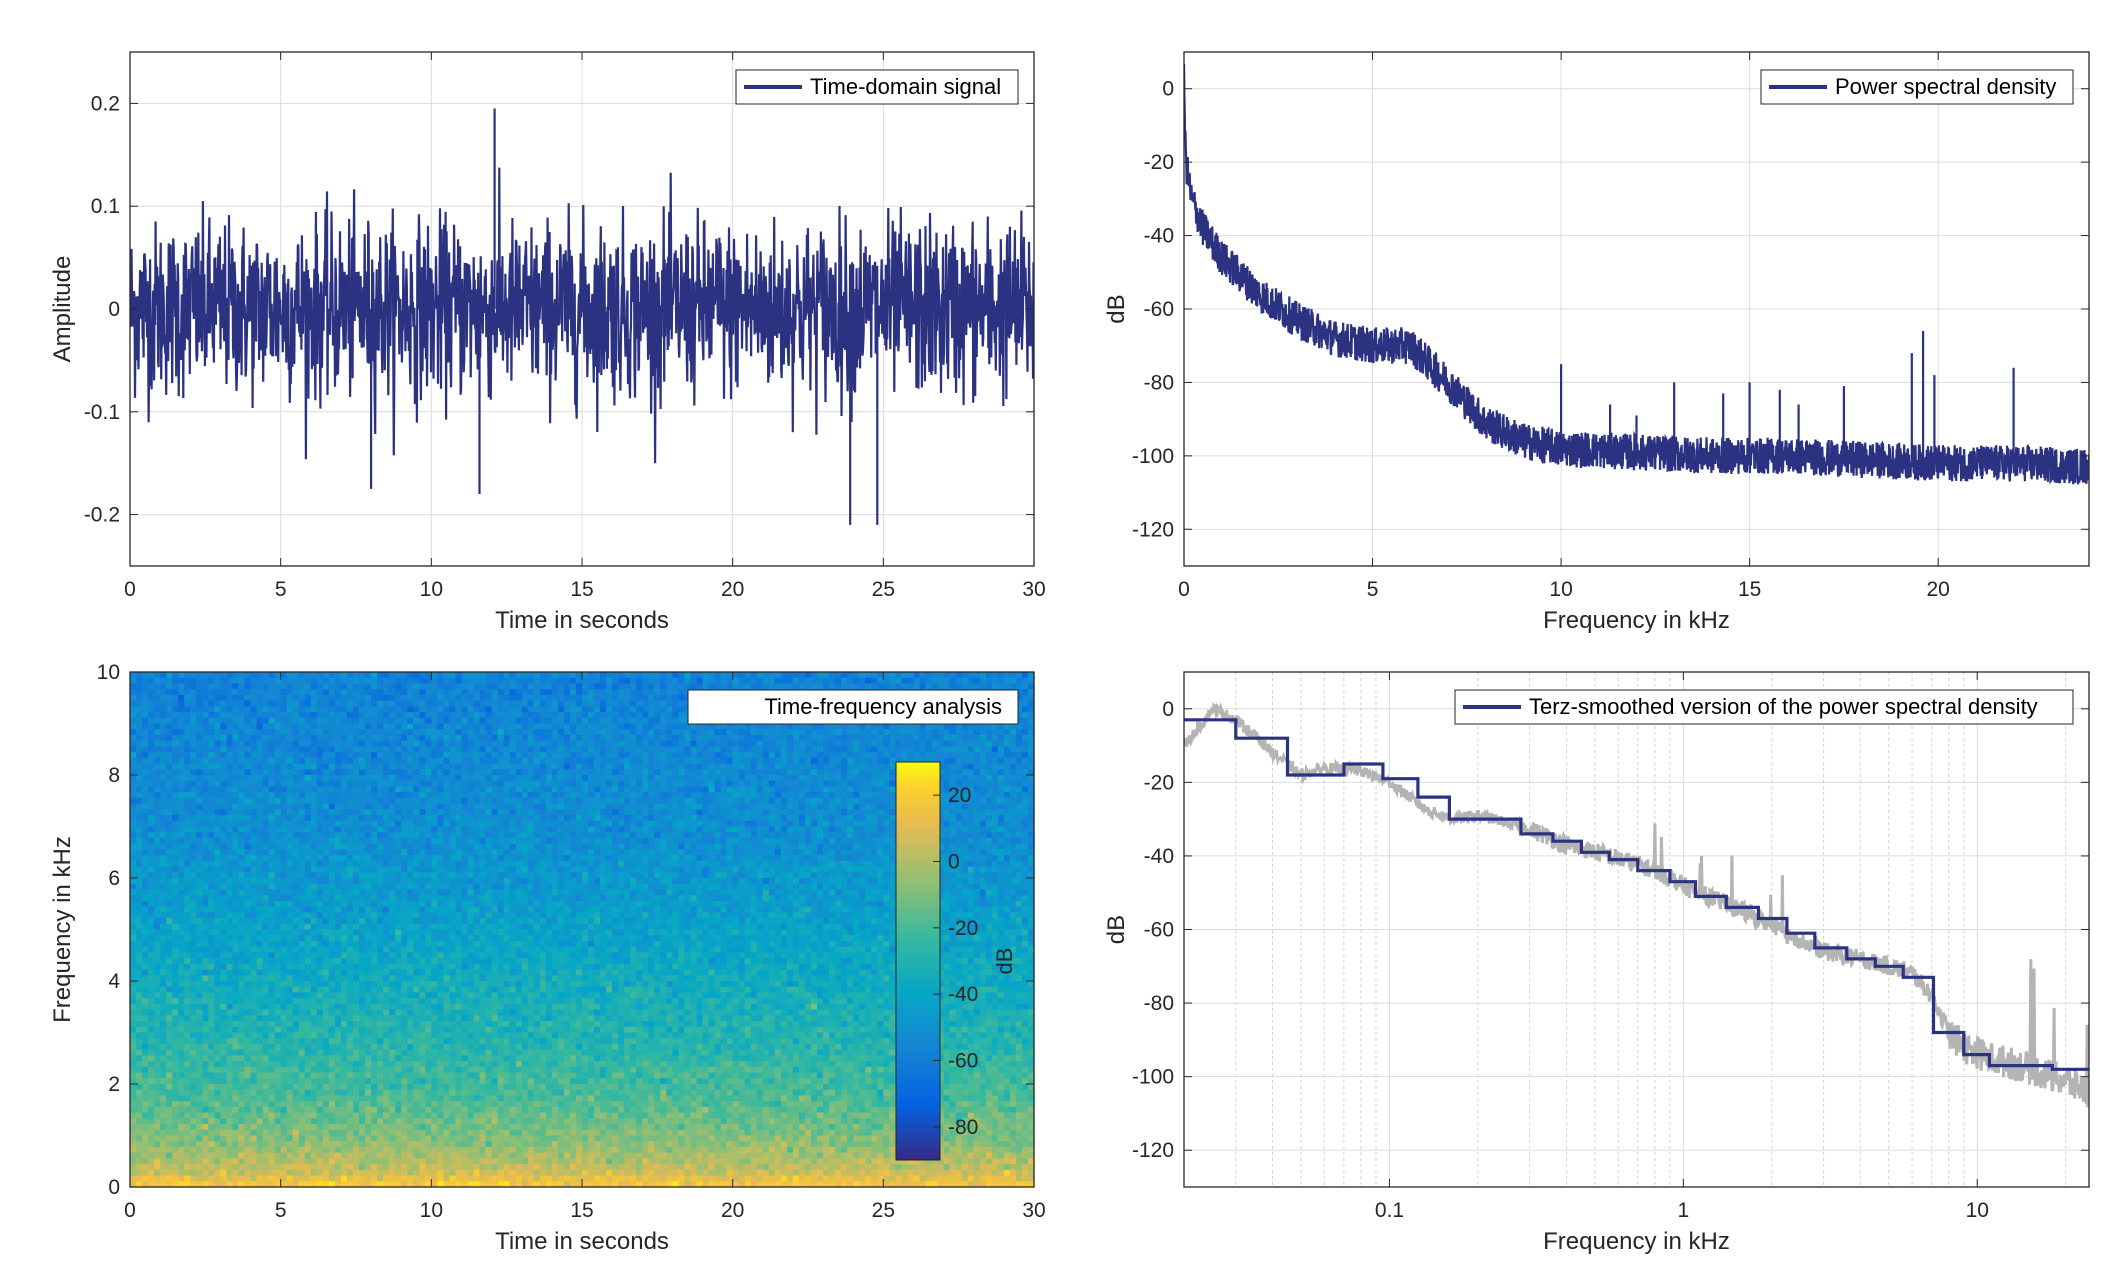  I want to click on y-tick-label: -60, so click(1159, 309).